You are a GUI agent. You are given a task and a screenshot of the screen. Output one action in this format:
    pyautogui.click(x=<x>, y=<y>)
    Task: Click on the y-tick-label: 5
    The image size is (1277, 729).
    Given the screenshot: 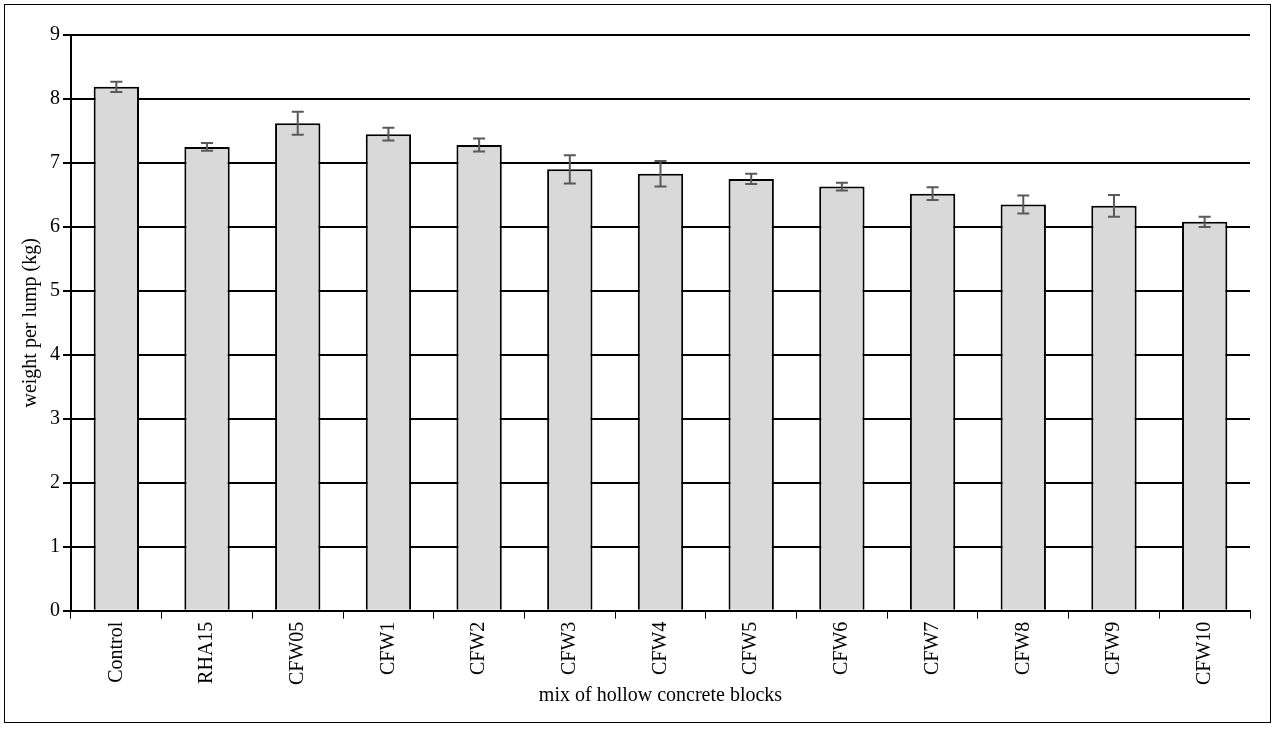 What is the action you would take?
    pyautogui.click(x=55, y=289)
    